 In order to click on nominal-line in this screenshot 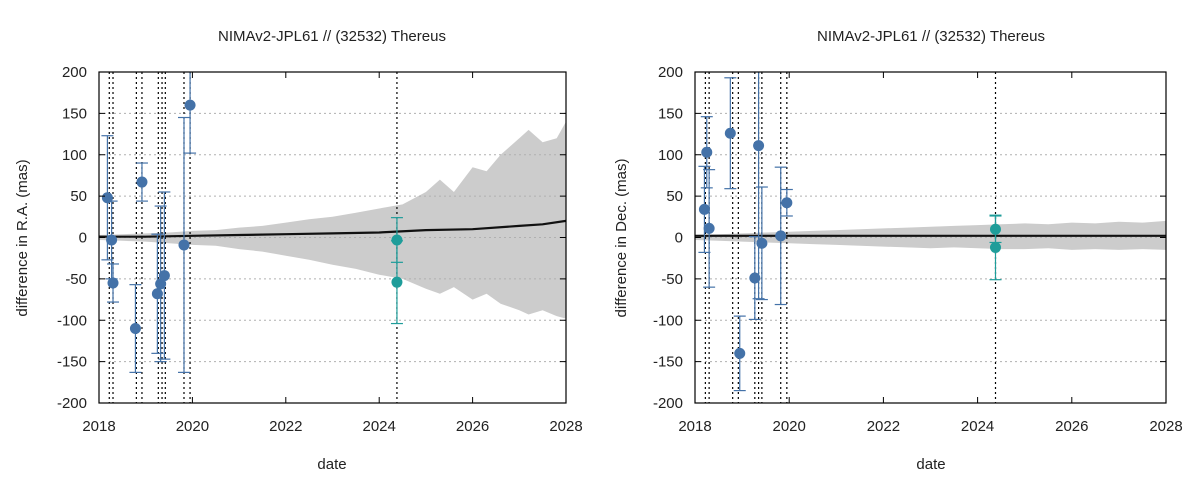, I will do `click(332, 228)`.